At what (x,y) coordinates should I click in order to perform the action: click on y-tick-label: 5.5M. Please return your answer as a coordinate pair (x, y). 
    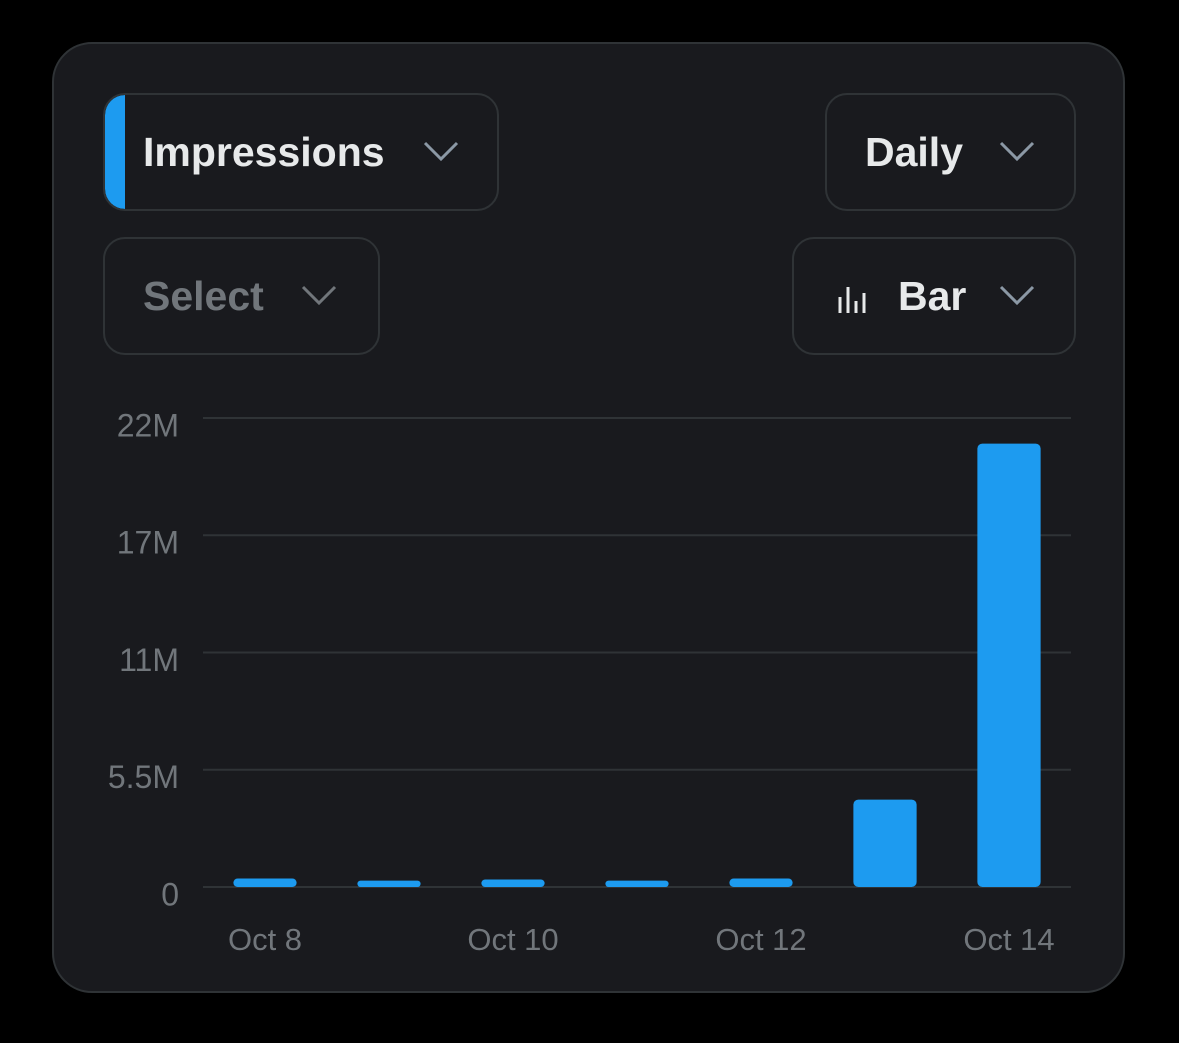
    Looking at the image, I should click on (143, 777).